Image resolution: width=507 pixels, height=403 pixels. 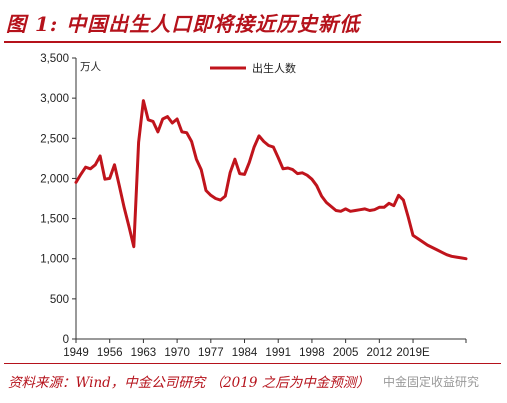 I want to click on y-tick-label: 1,500, so click(x=54, y=220).